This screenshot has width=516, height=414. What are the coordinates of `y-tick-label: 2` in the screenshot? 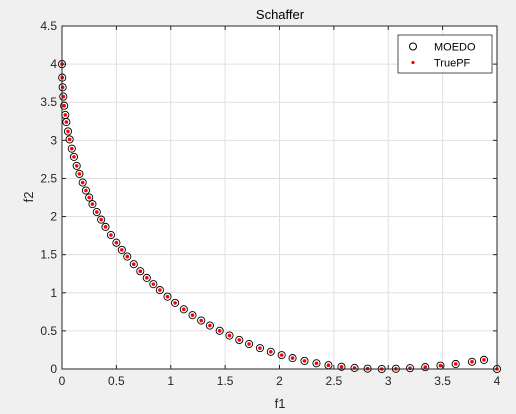 It's located at (53, 217).